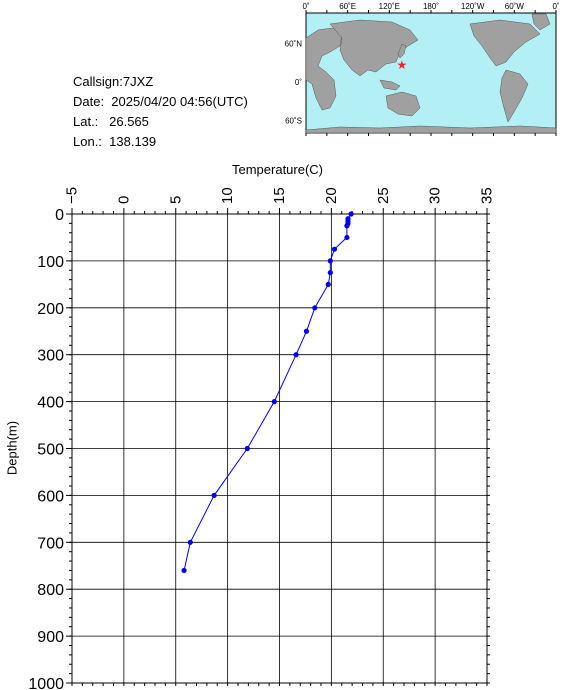 This screenshot has height=690, width=564. I want to click on x-tick-label: 35, so click(487, 195).